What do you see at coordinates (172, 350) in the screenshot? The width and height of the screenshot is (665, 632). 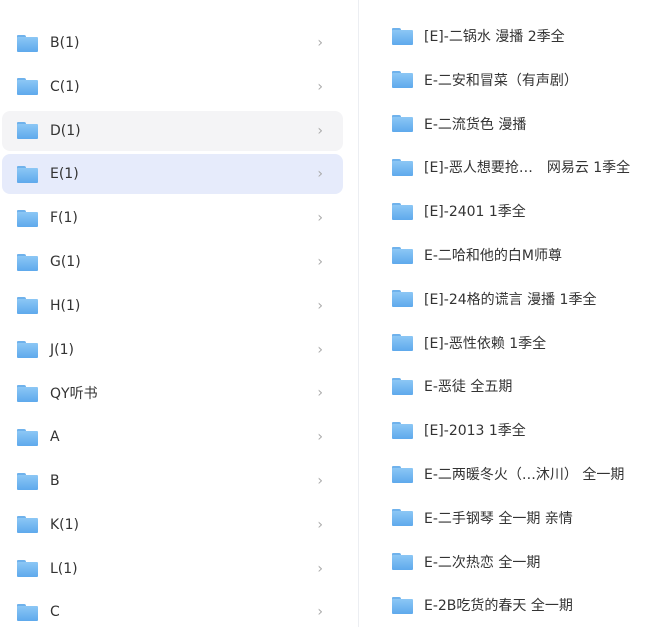 I see `category-item: J(1) ›` at bounding box center [172, 350].